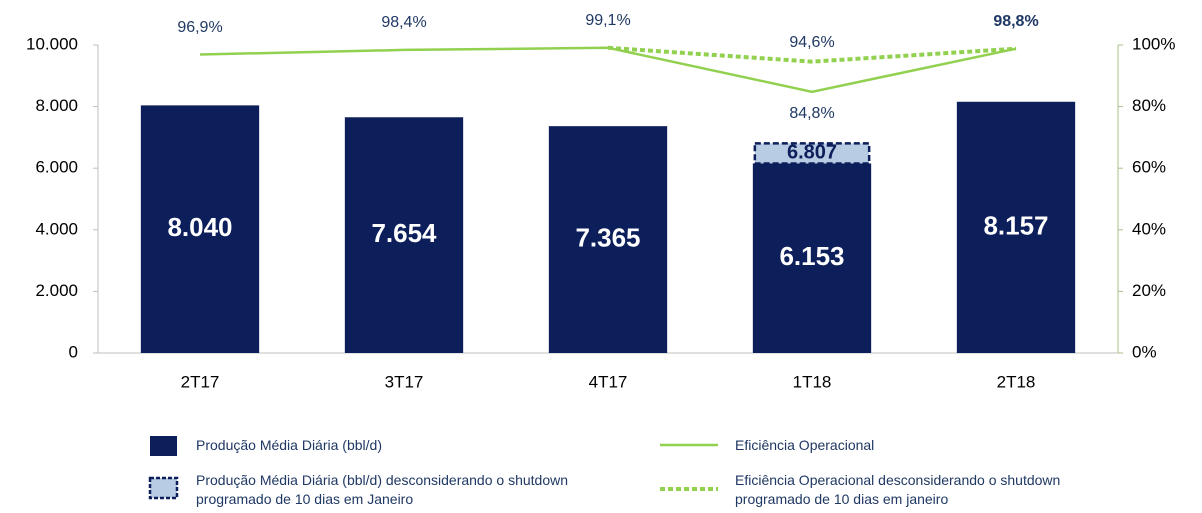 The width and height of the screenshot is (1202, 513). I want to click on legend-label: Eficiência Operacional, so click(805, 445).